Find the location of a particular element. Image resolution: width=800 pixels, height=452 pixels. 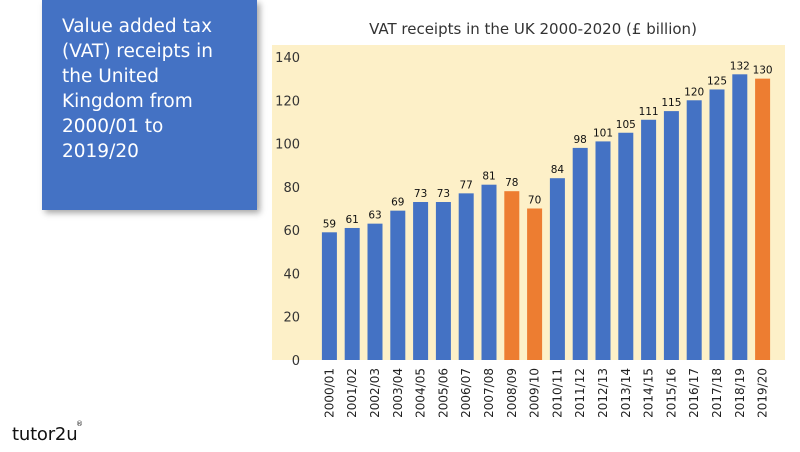

tutor2u-logo: tutor2u ® is located at coordinates (47, 432).